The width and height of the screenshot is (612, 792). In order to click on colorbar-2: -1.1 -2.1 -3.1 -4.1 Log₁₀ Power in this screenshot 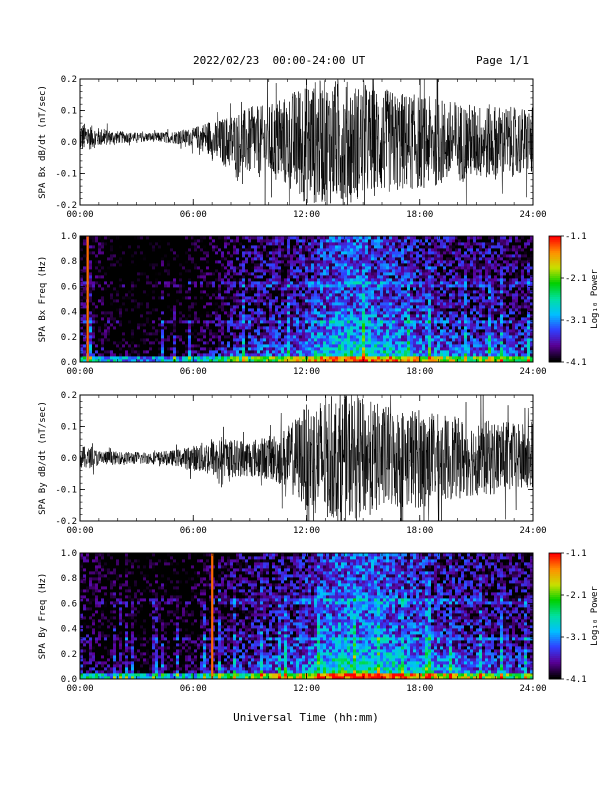, I will do `click(574, 300)`.